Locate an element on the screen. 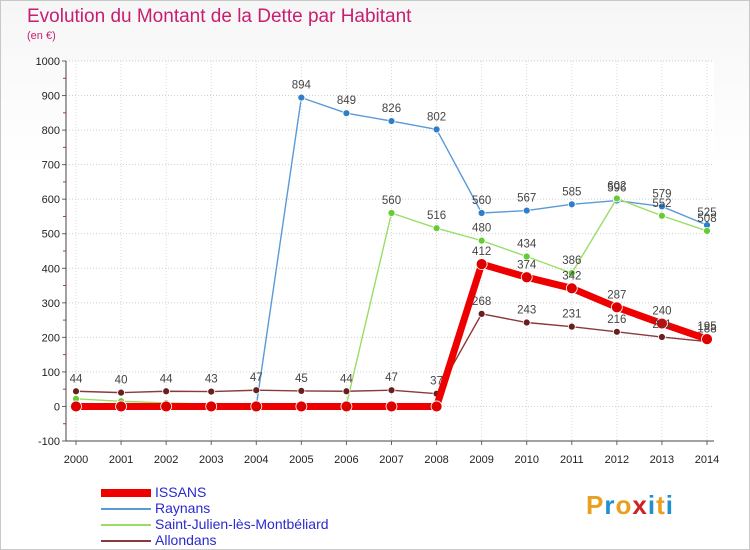  data-label: 37 is located at coordinates (436, 382).